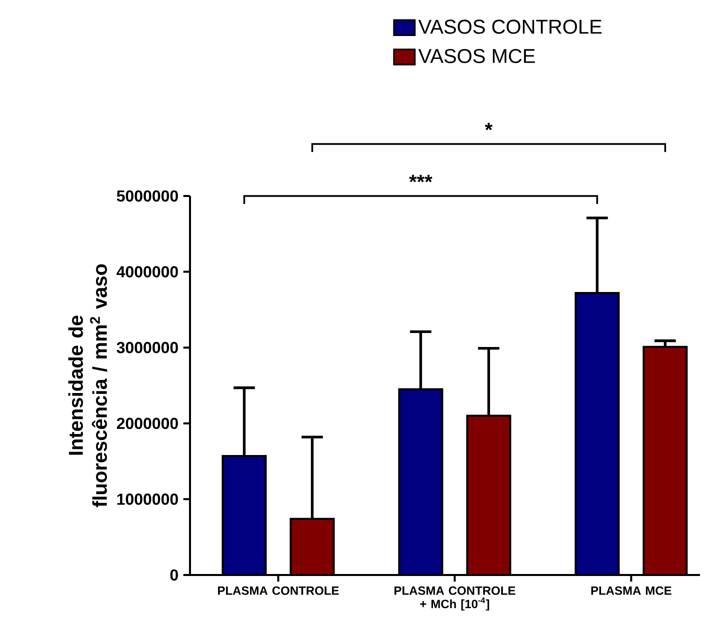  What do you see at coordinates (147, 348) in the screenshot?
I see `y-tick-label: 3000000` at bounding box center [147, 348].